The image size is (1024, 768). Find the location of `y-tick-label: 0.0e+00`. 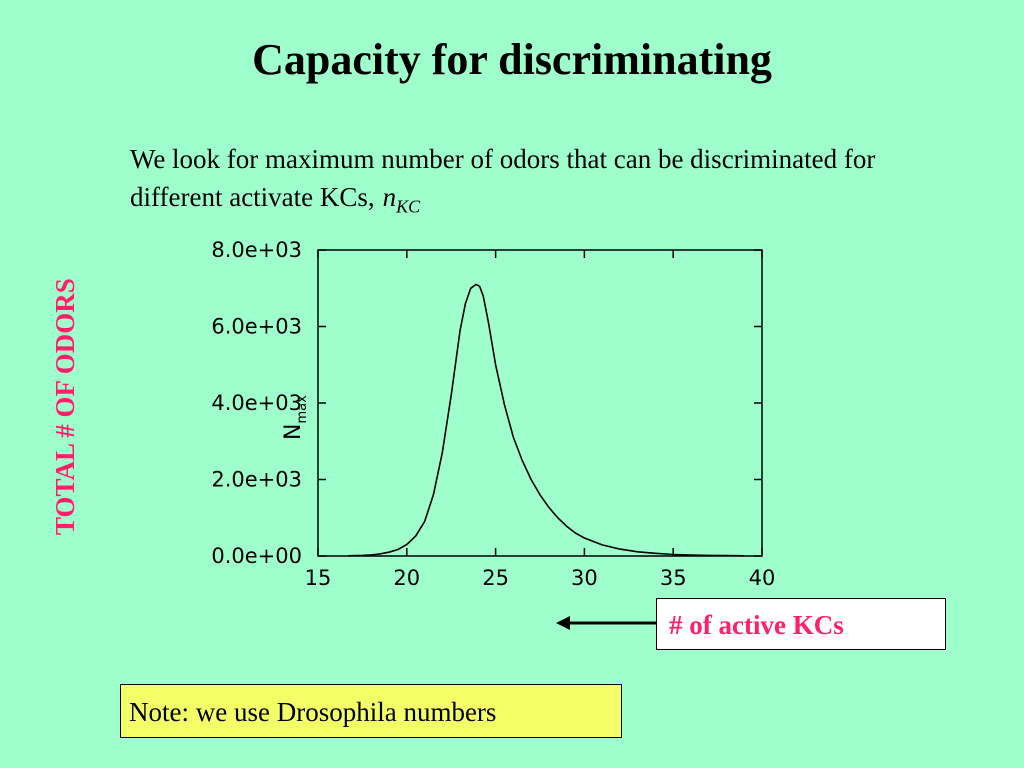

y-tick-label: 0.0e+00 is located at coordinates (256, 556).